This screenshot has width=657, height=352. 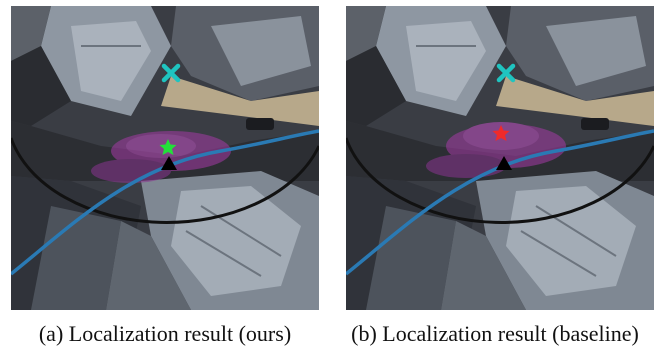 What do you see at coordinates (165, 333) in the screenshot?
I see `caption-ours: (a) Localization result (ours)` at bounding box center [165, 333].